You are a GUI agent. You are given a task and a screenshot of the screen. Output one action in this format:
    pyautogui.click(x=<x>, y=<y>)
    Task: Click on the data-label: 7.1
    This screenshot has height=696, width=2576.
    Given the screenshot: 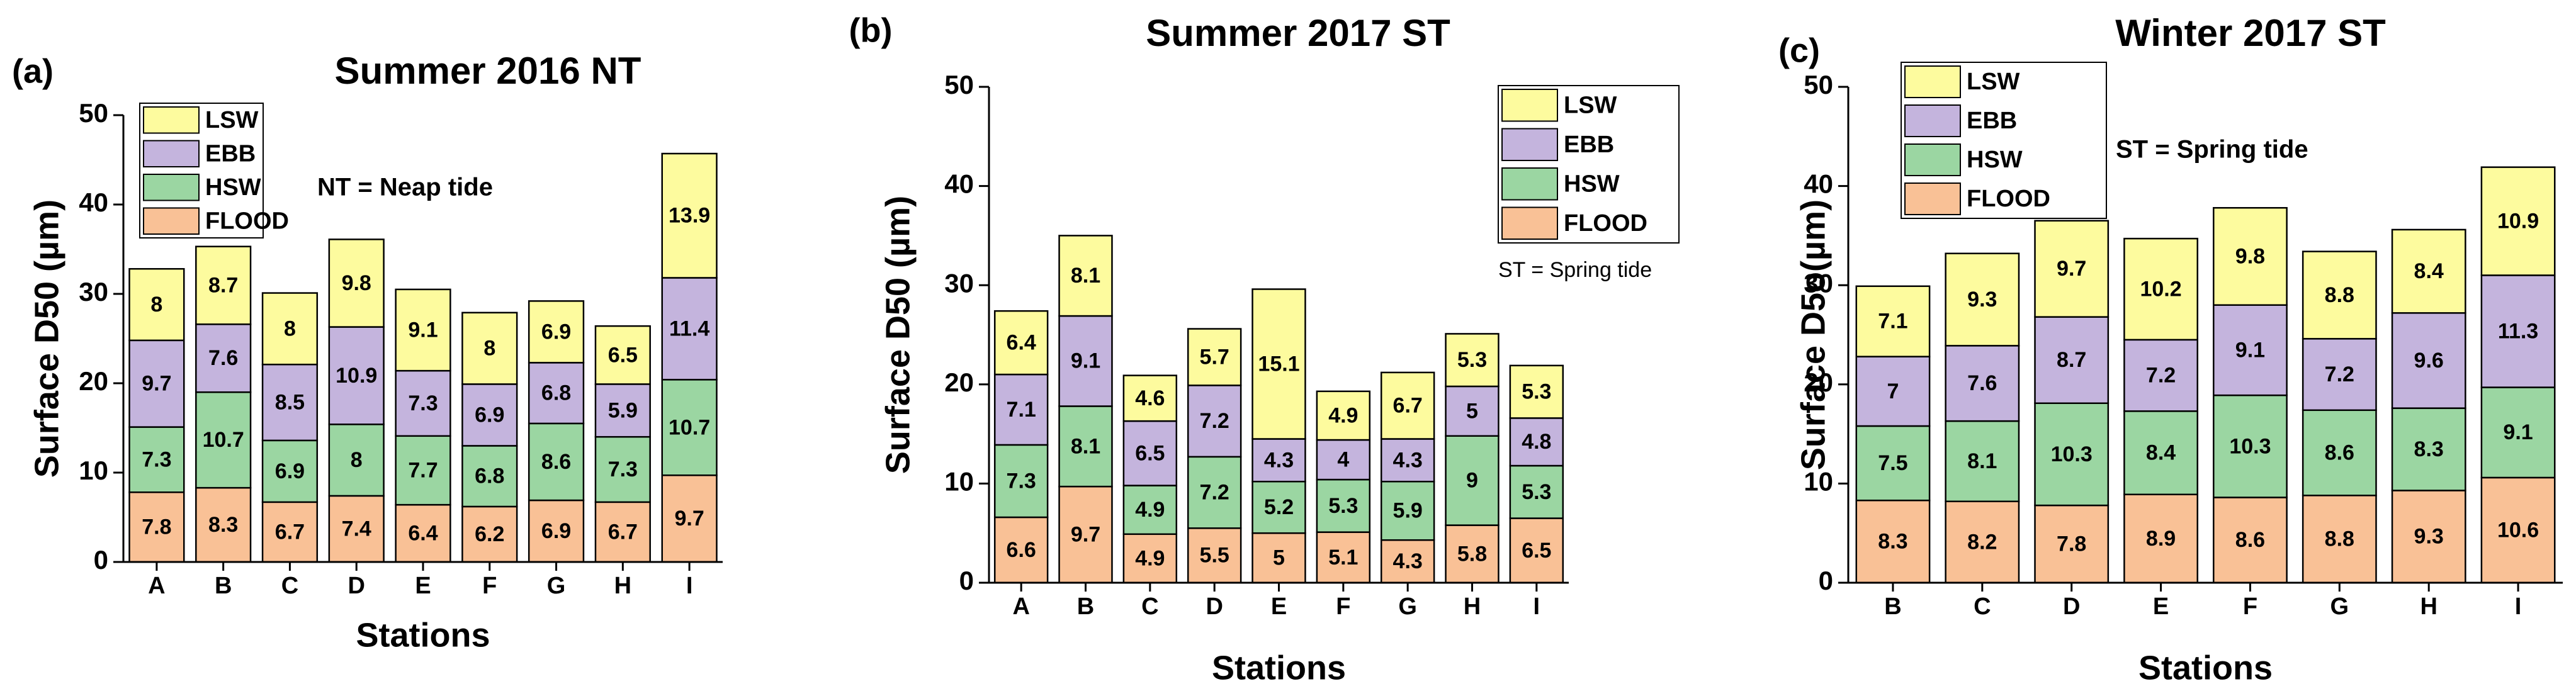 What is the action you would take?
    pyautogui.click(x=1021, y=410)
    